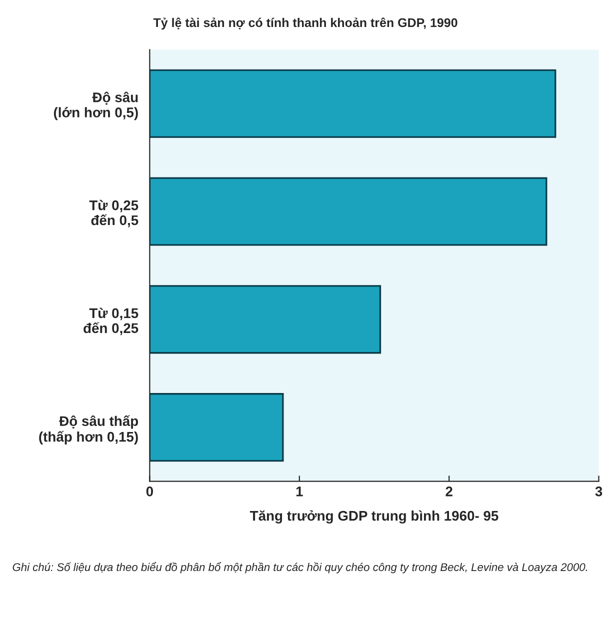 The image size is (611, 621). I want to click on y-tick-label: Độ sâu (lớn hơn 0,5), so click(96, 106).